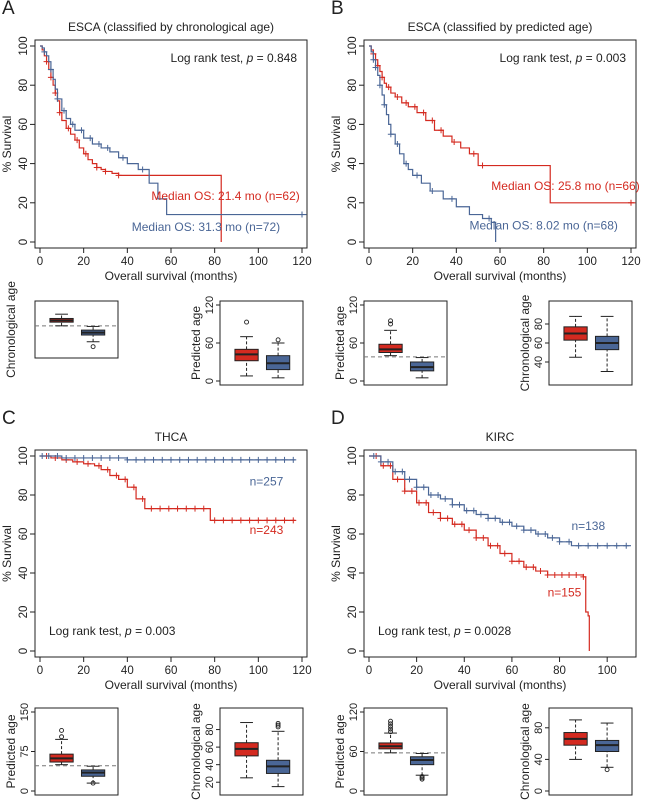 The image size is (653, 800). What do you see at coordinates (525, 751) in the screenshot?
I see `y-axis-label: Chronological age` at bounding box center [525, 751].